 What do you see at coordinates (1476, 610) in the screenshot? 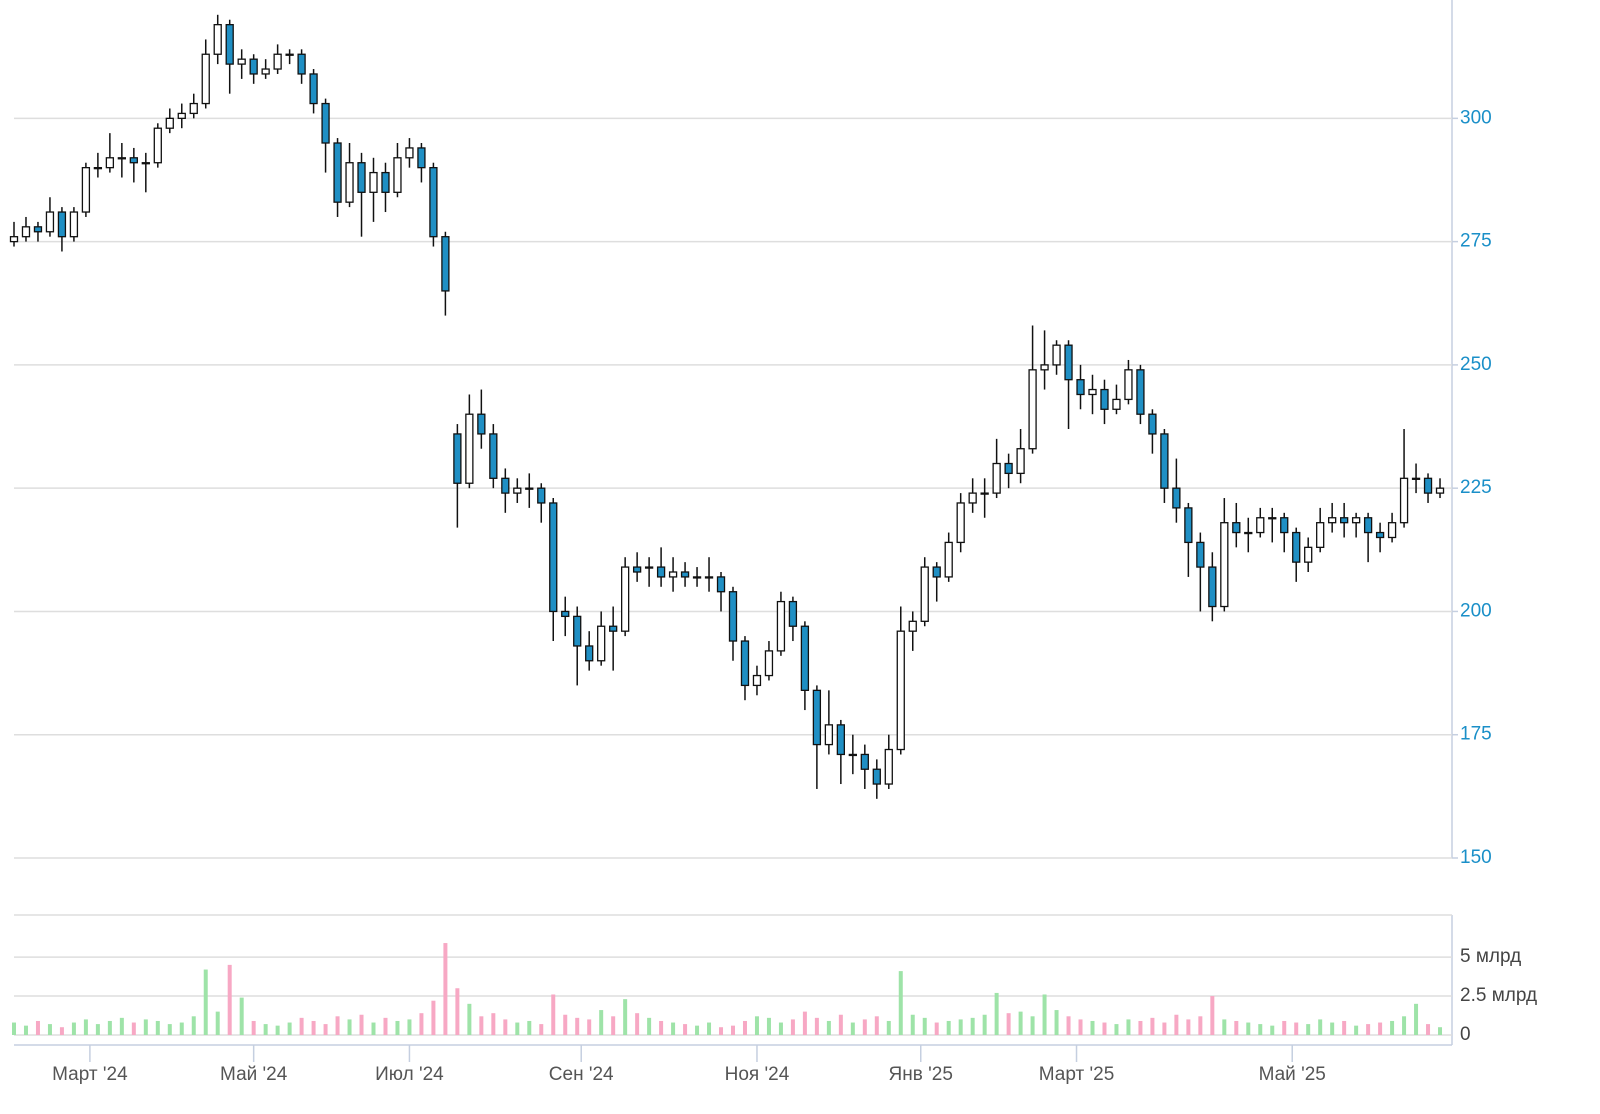
I see `y-tick-label: 200` at bounding box center [1476, 610].